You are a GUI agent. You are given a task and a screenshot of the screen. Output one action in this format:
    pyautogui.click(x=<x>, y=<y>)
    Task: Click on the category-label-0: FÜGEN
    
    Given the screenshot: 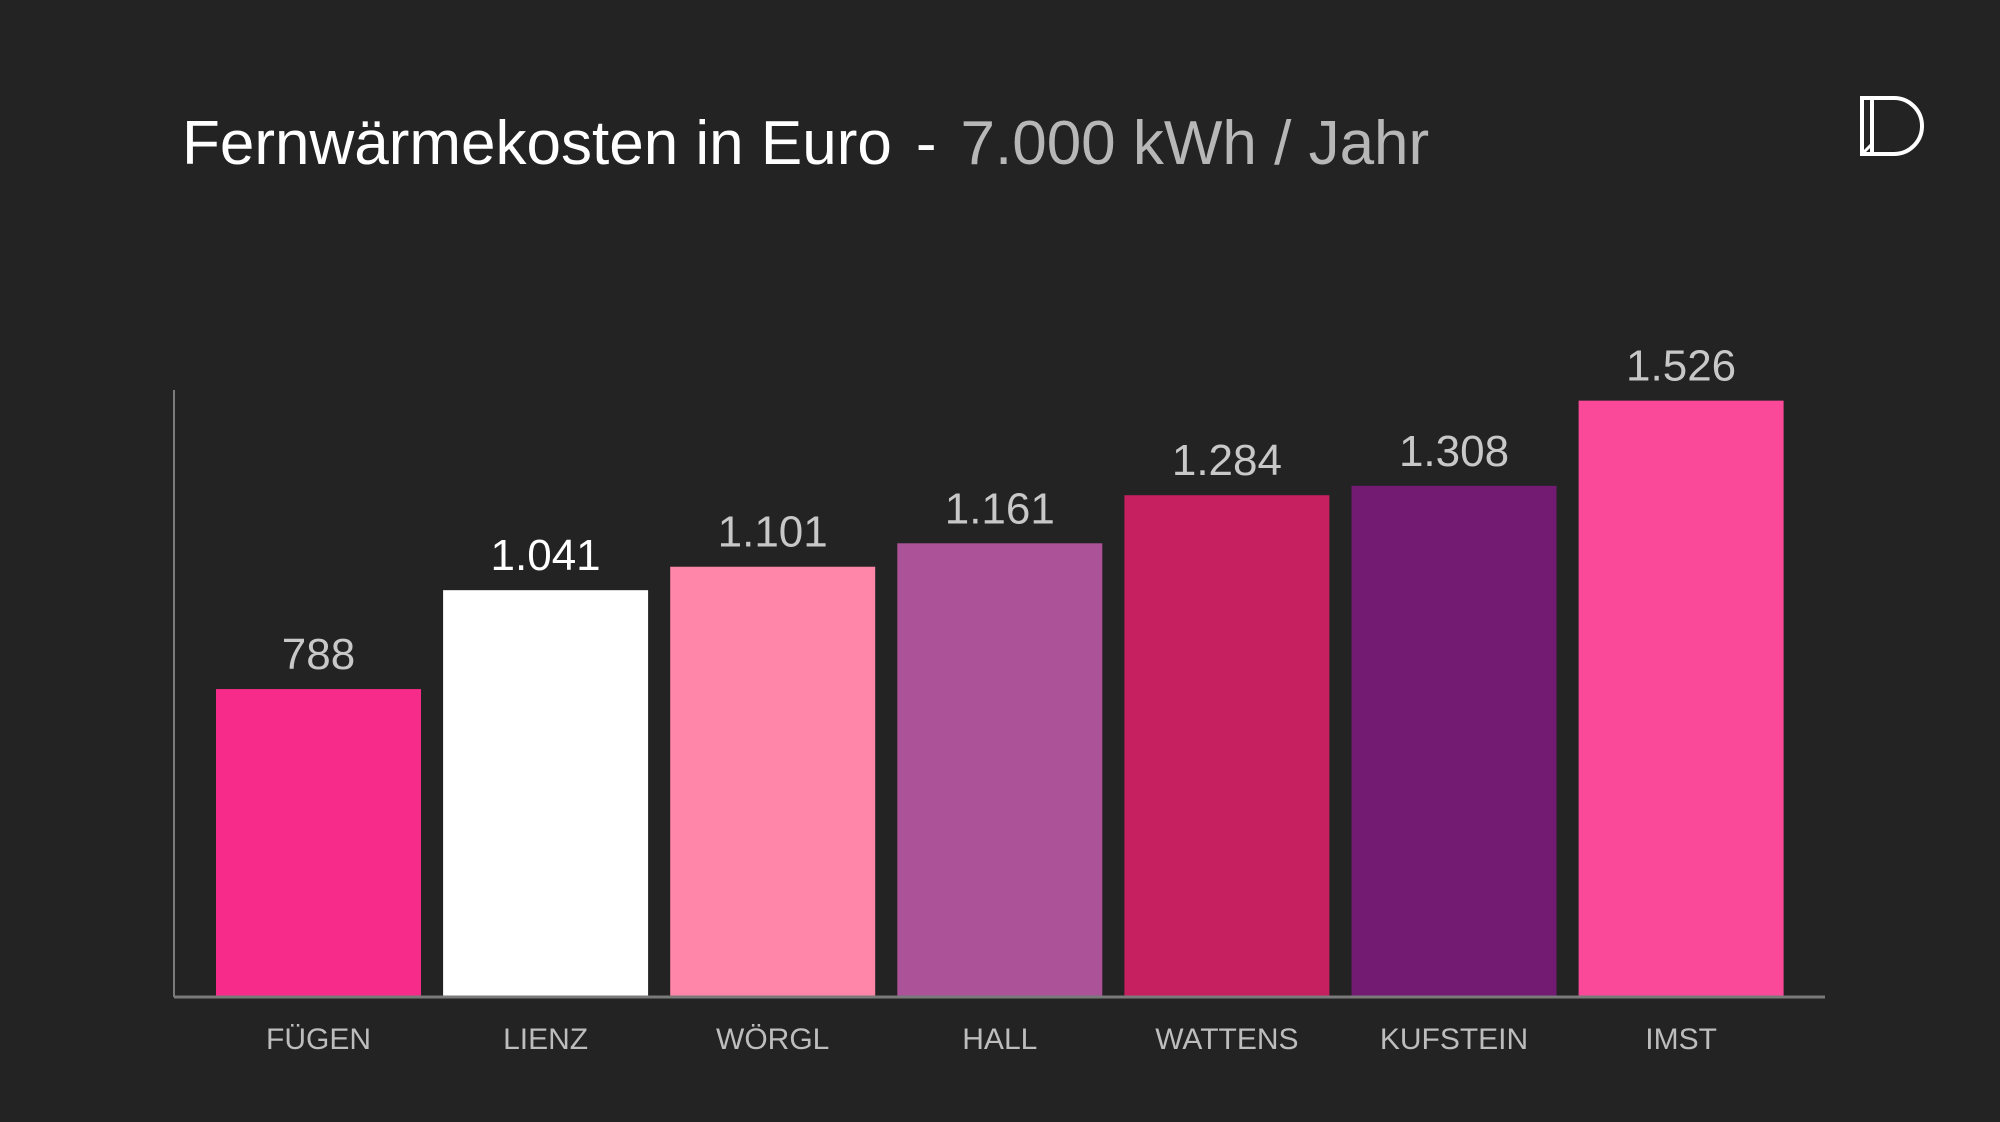 What is the action you would take?
    pyautogui.click(x=318, y=1039)
    